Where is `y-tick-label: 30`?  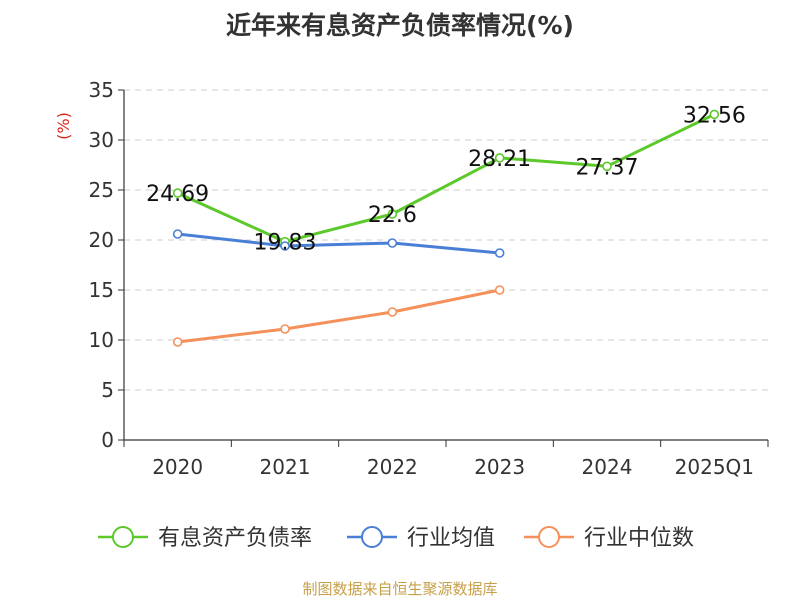 y-tick-label: 30 is located at coordinates (101, 140).